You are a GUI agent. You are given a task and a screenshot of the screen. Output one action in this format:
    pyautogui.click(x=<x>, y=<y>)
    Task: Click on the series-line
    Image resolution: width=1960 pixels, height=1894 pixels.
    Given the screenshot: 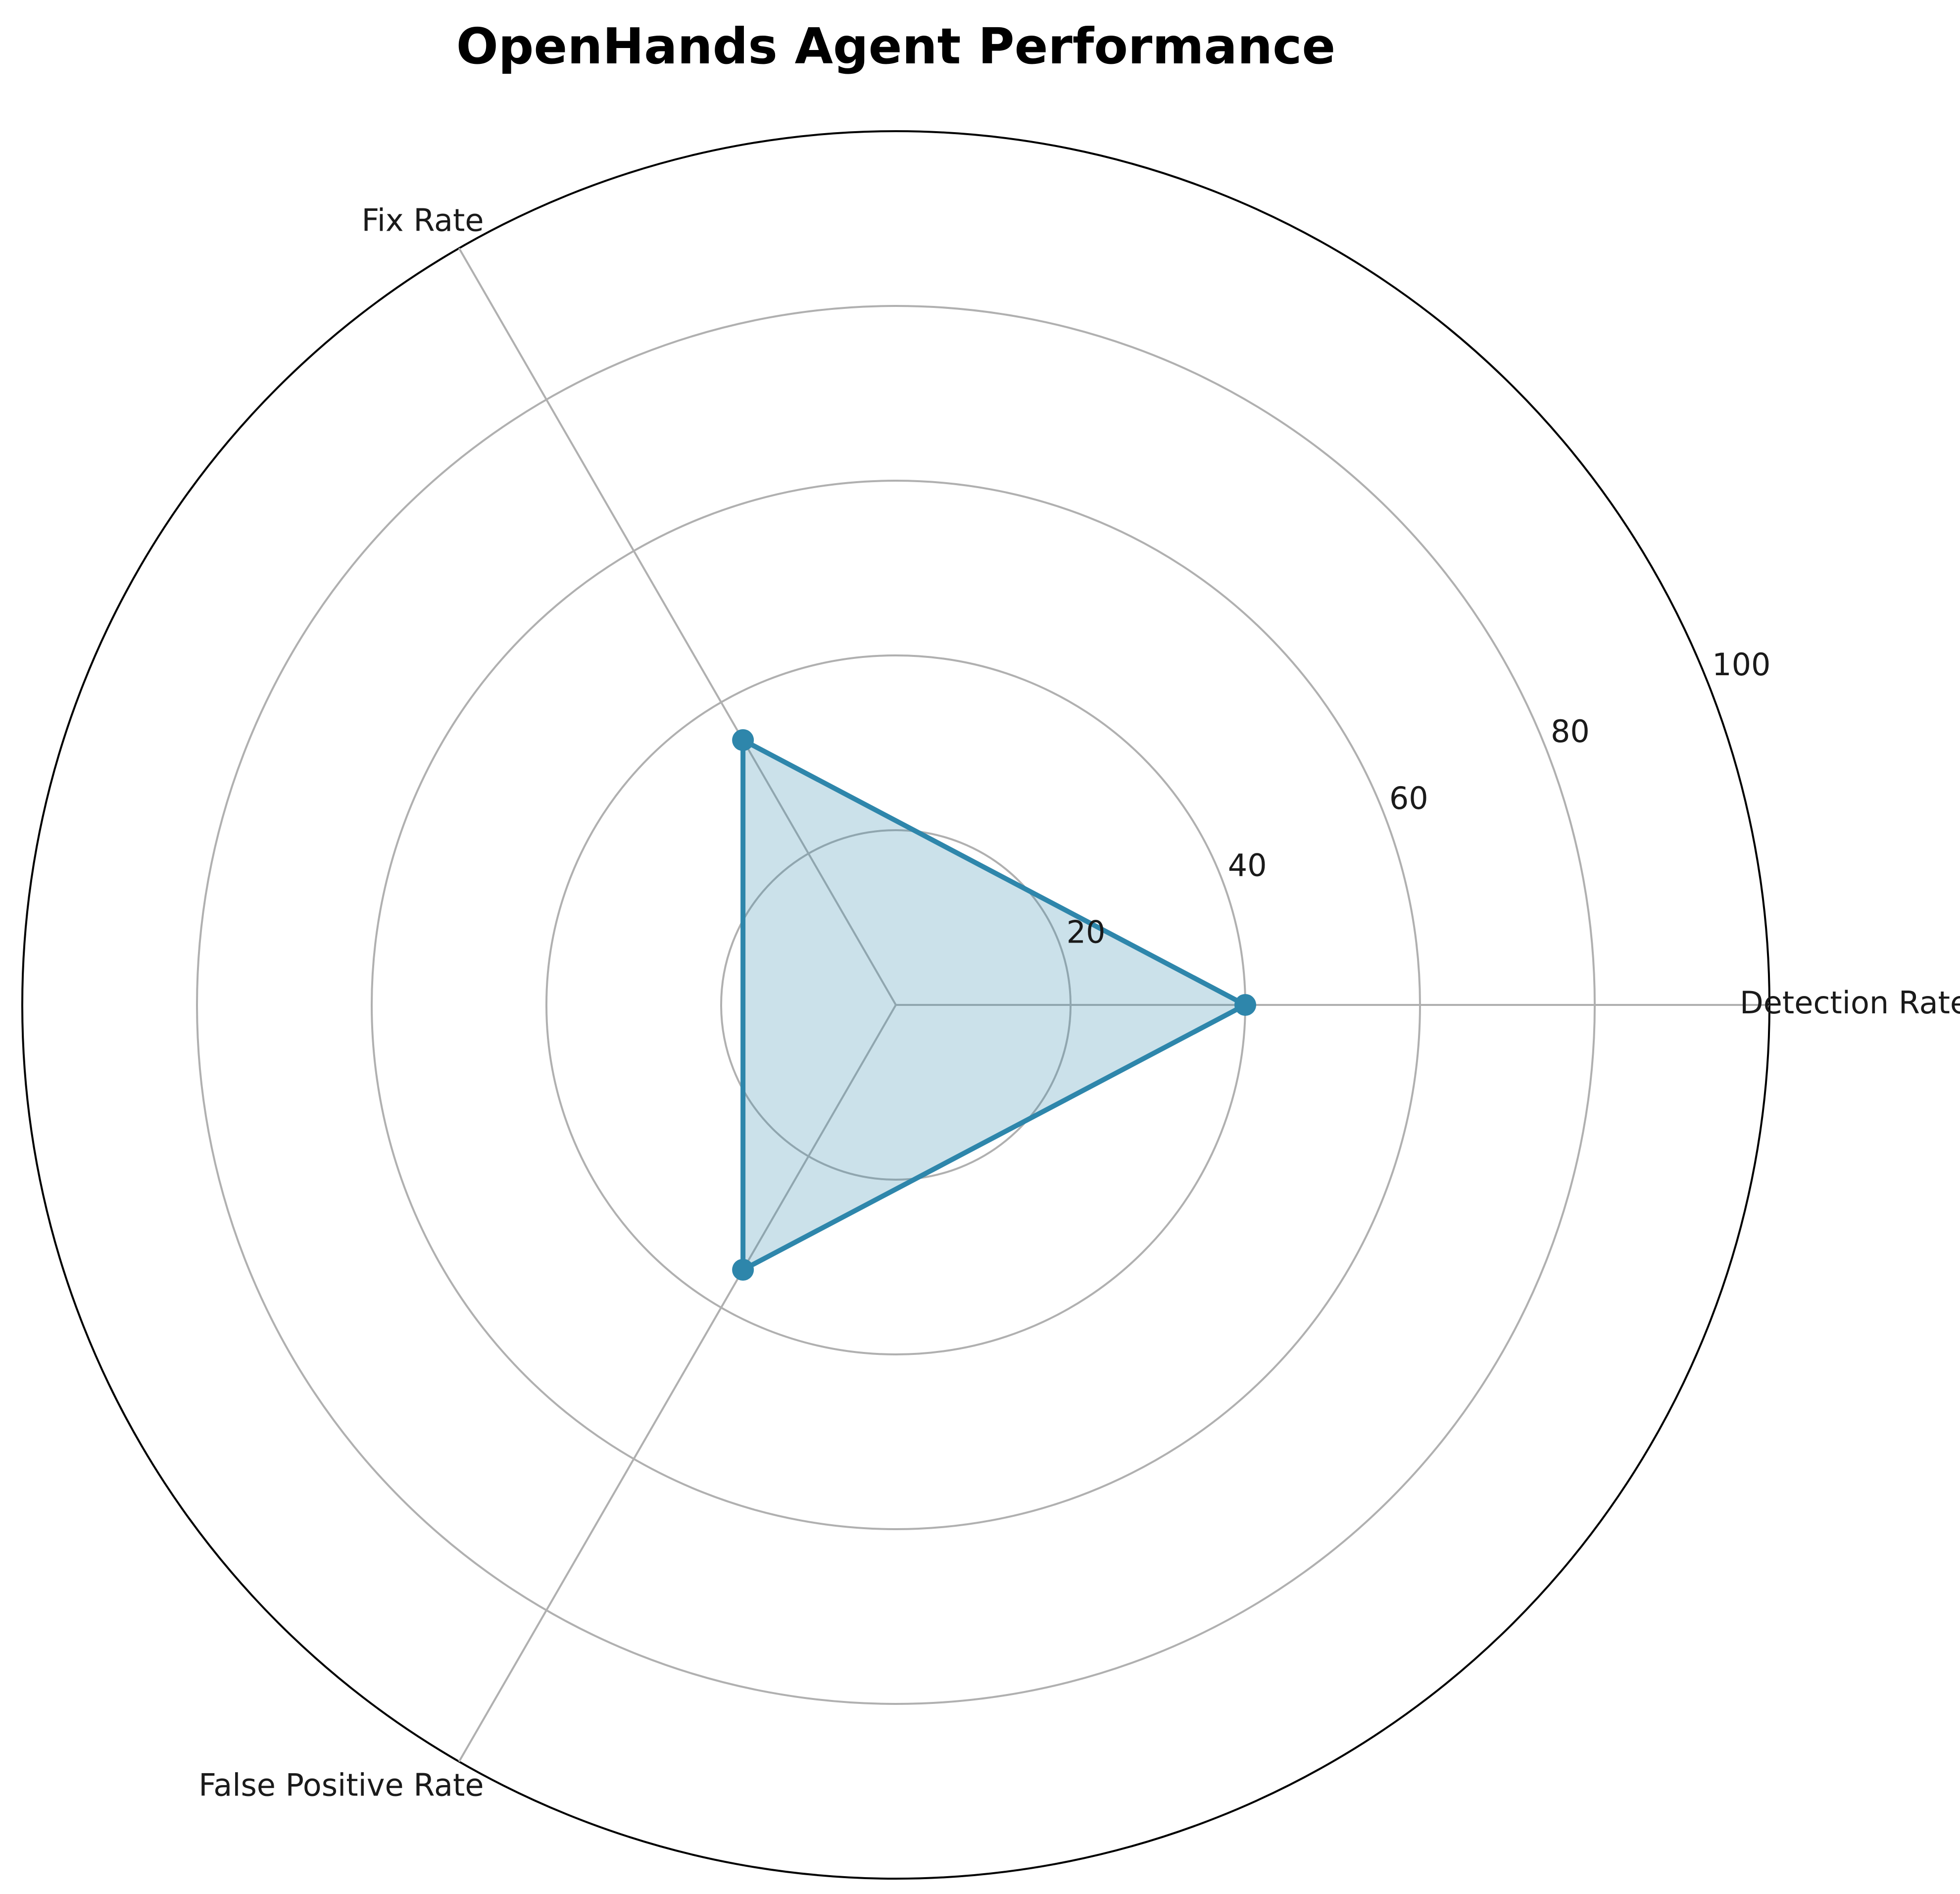 What is the action you would take?
    pyautogui.click(x=994, y=1005)
    